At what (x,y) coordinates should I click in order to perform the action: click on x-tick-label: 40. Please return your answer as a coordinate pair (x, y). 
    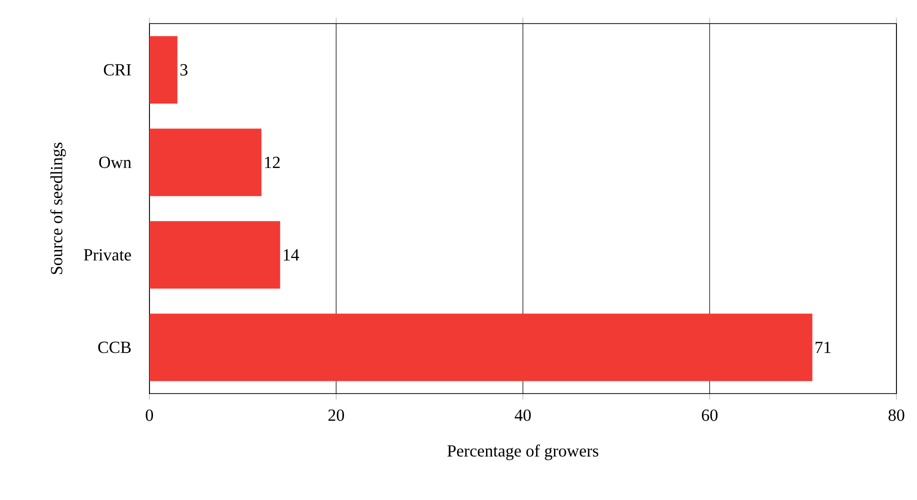
    Looking at the image, I should click on (522, 415).